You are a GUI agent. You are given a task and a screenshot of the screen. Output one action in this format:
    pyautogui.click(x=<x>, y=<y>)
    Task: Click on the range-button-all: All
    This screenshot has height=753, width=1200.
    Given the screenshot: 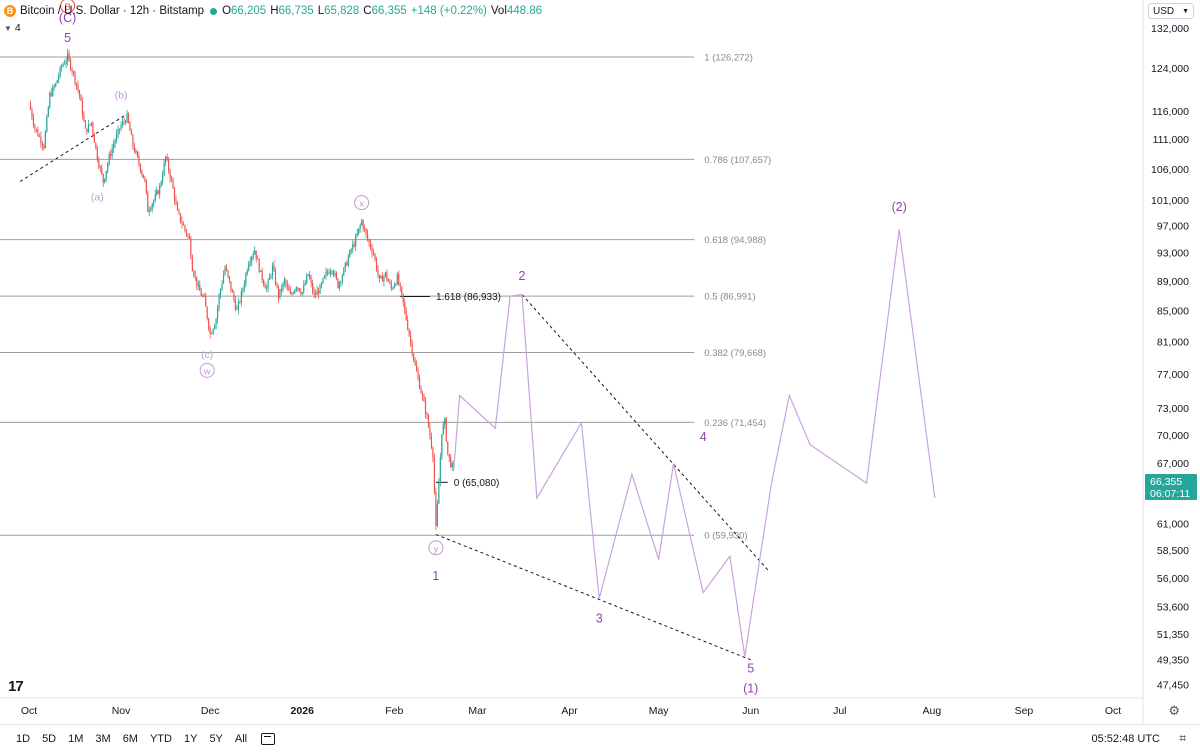 What is the action you would take?
    pyautogui.click(x=241, y=739)
    